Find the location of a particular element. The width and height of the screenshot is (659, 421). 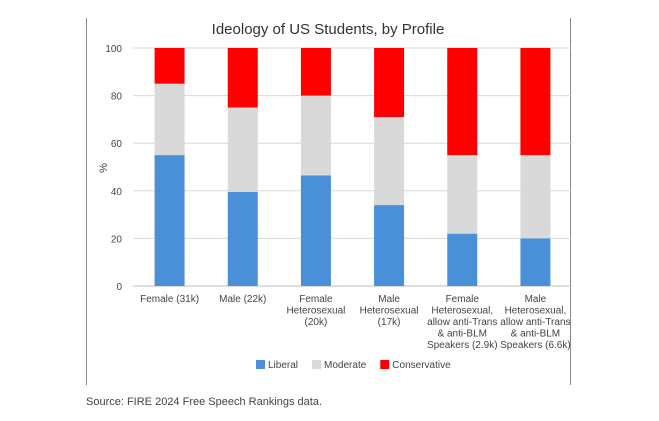

y-tick-label: 60 is located at coordinates (117, 144).